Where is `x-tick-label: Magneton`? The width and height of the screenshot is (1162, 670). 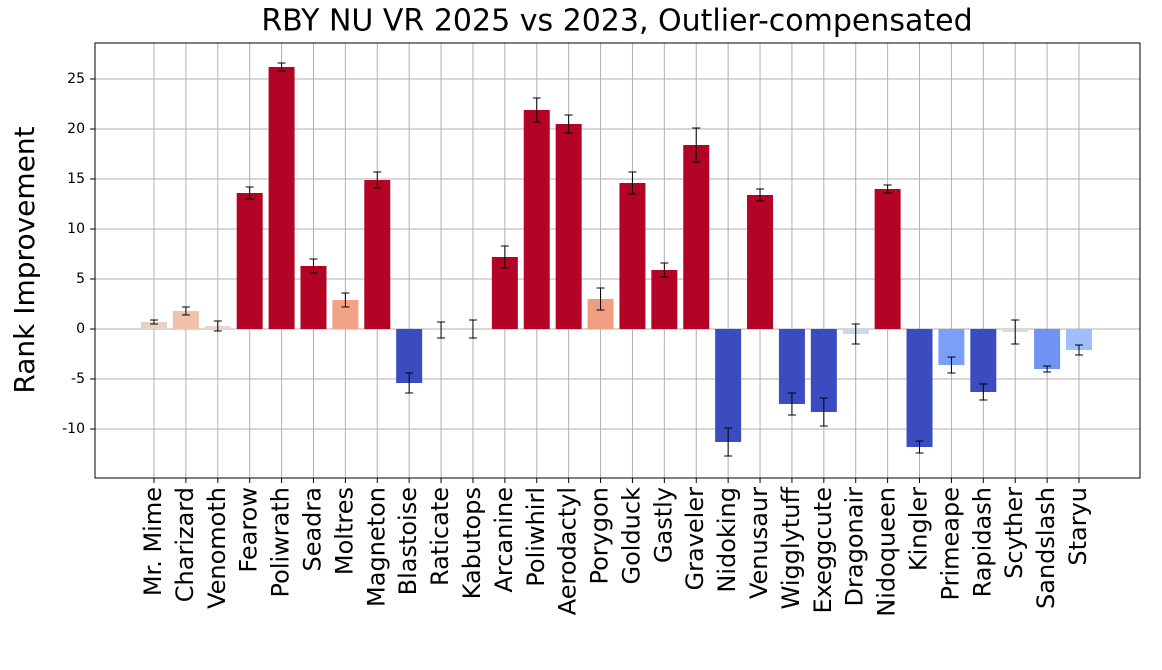 x-tick-label: Magneton is located at coordinates (376, 547).